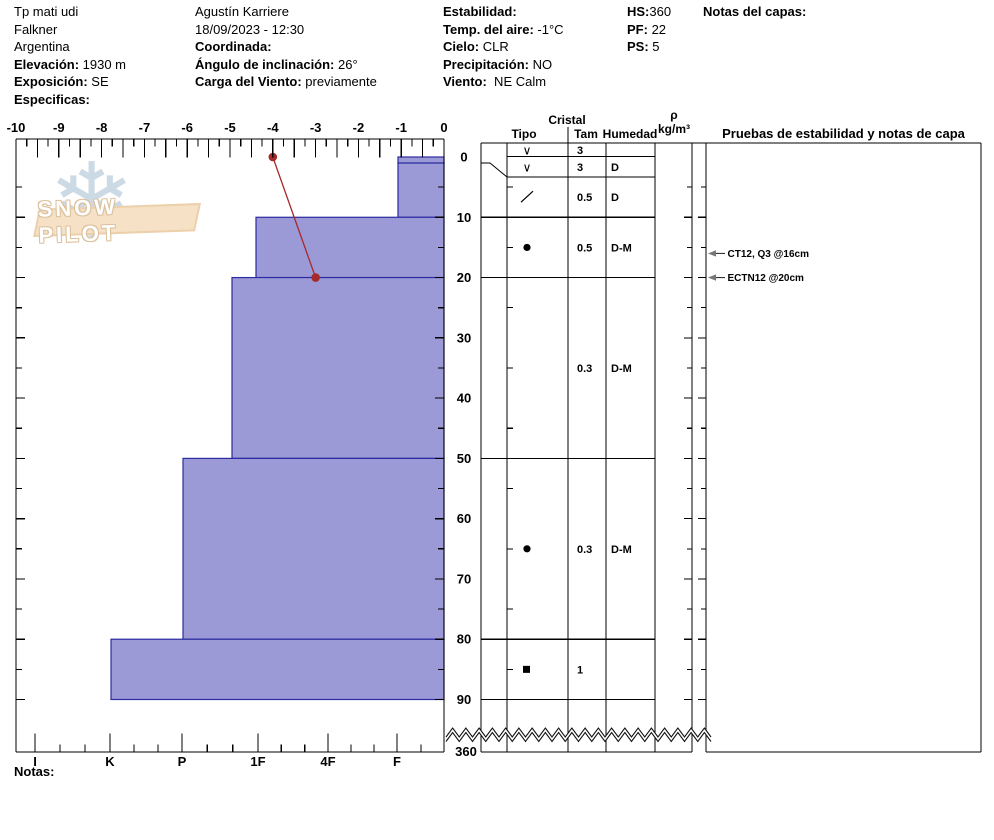 The image size is (994, 840). What do you see at coordinates (673, 115) in the screenshot?
I see `svg-text: ρ` at bounding box center [673, 115].